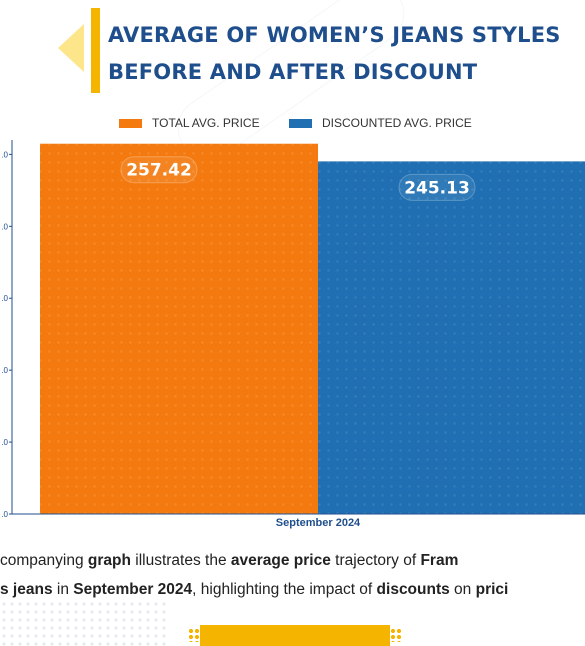 Image resolution: width=585 pixels, height=646 pixels. I want to click on description-text: , highlighting the impact of, so click(284, 589).